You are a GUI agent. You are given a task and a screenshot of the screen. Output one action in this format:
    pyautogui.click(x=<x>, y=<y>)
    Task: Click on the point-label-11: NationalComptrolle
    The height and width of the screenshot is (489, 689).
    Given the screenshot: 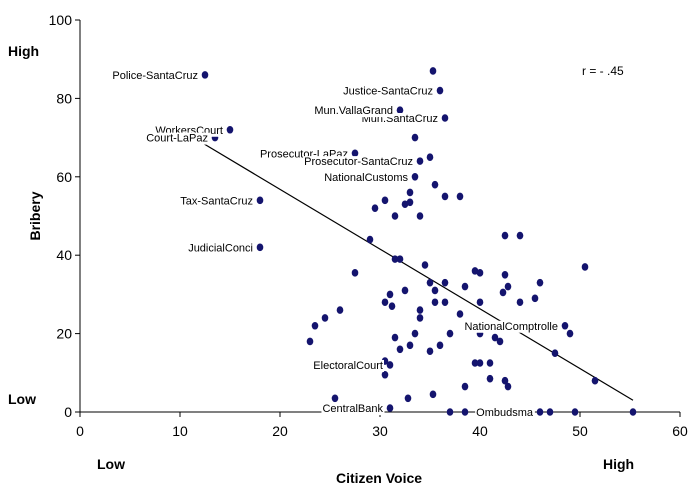 What is the action you would take?
    pyautogui.click(x=511, y=327)
    